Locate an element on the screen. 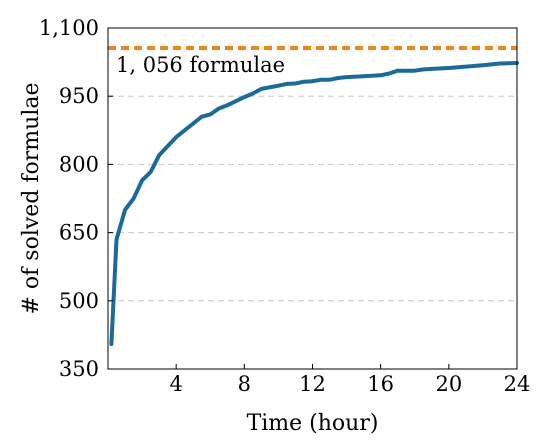 The height and width of the screenshot is (445, 550). reference-line-group: 1, 056 formulae is located at coordinates (312, 62).